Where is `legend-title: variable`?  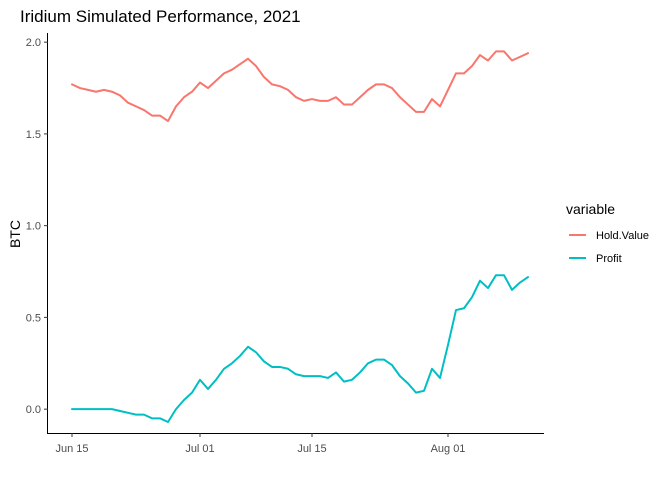
legend-title: variable is located at coordinates (590, 209).